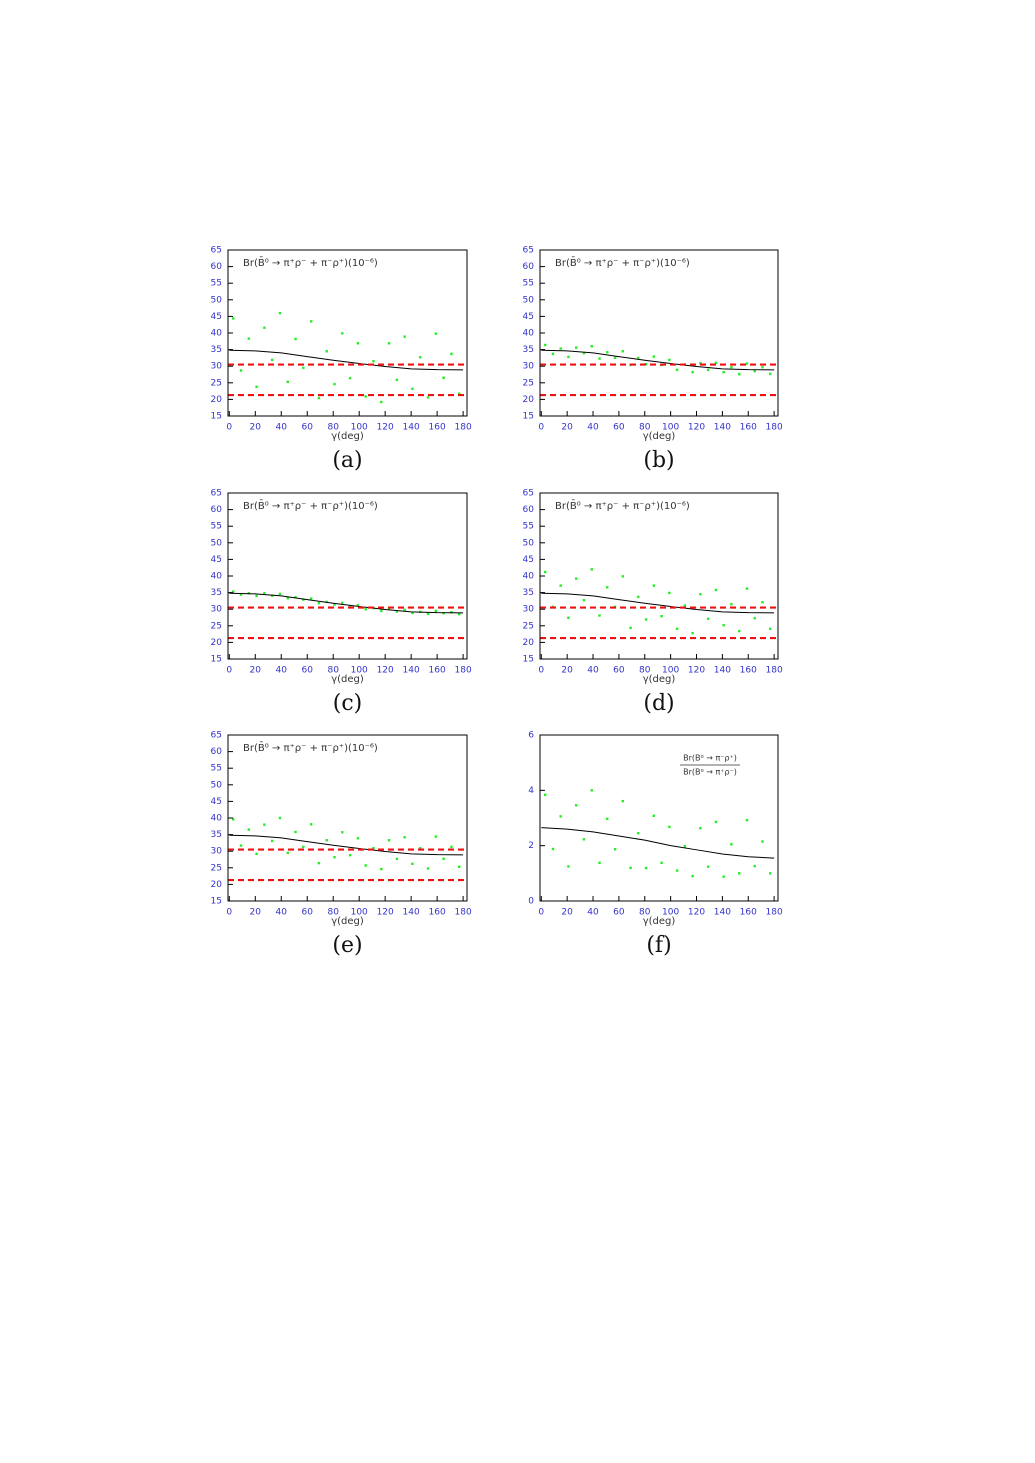  Describe the element at coordinates (216, 527) in the screenshot. I see `y-tick-label: 55` at that location.